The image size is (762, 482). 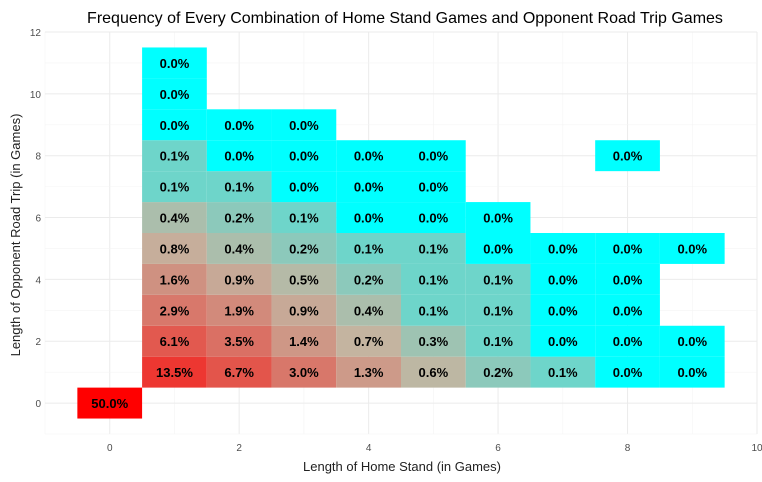 I want to click on cell-value-label: 6.7%, so click(x=239, y=372).